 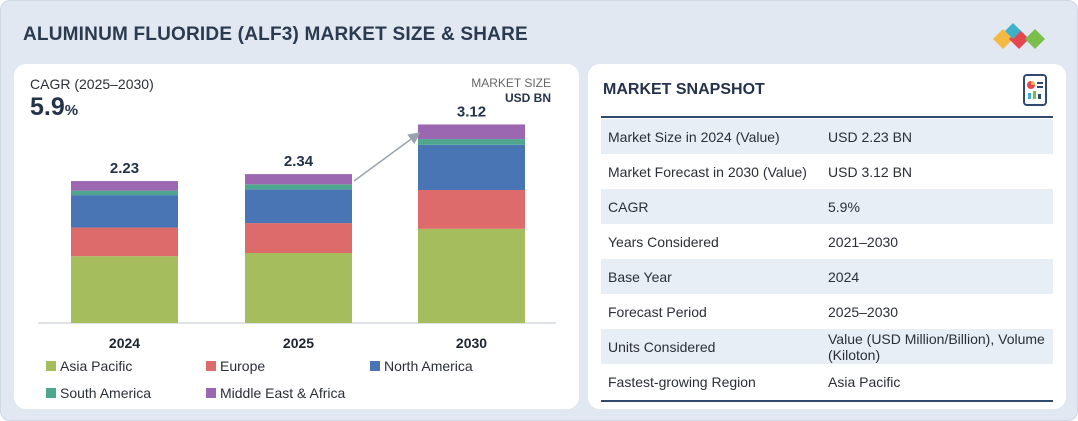 What do you see at coordinates (640, 276) in the screenshot?
I see `snapshot-key: Base Year` at bounding box center [640, 276].